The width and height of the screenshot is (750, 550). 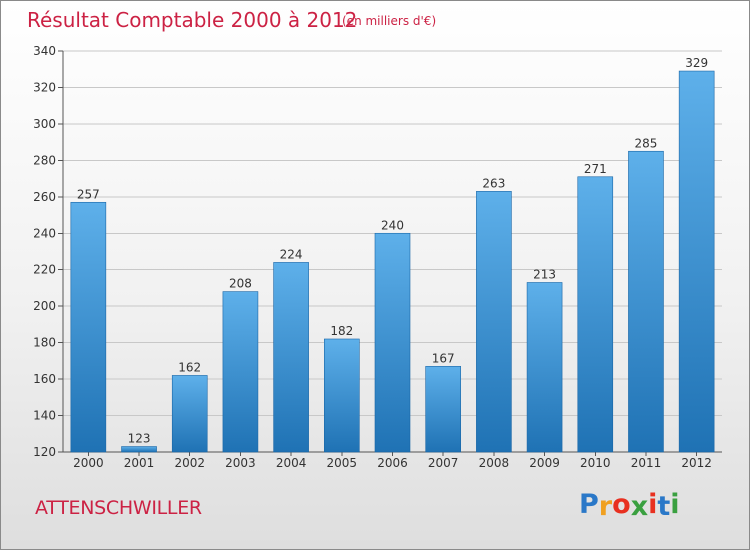 What do you see at coordinates (443, 358) in the screenshot?
I see `data-label: 167` at bounding box center [443, 358].